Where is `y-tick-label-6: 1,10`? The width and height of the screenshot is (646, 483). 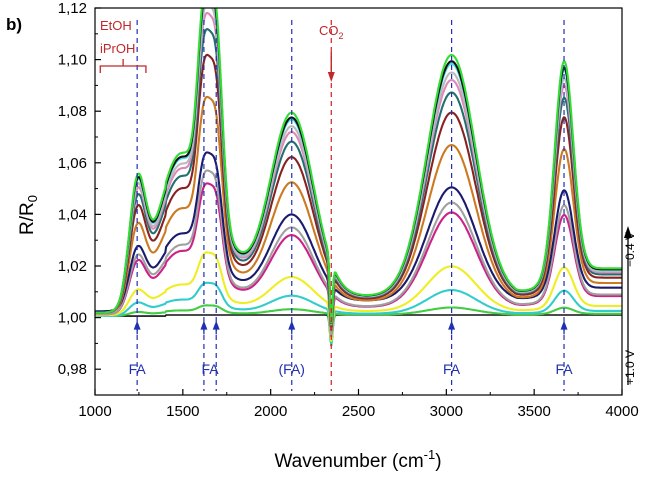 y-tick-label-6: 1,10 is located at coordinates (72, 60).